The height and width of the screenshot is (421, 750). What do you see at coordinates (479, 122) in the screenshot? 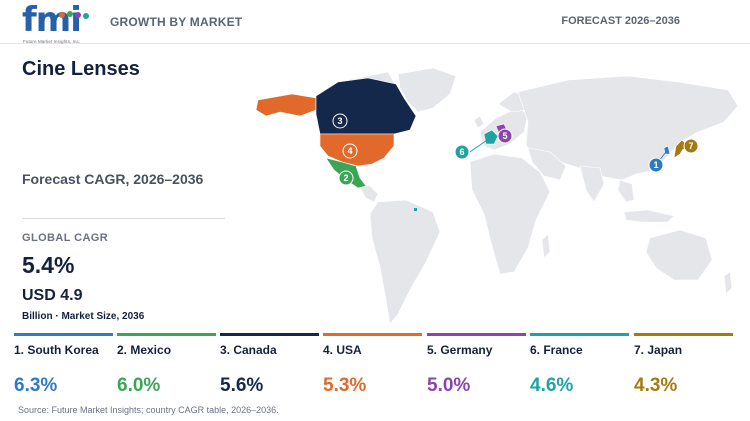
I see `land-uk` at bounding box center [479, 122].